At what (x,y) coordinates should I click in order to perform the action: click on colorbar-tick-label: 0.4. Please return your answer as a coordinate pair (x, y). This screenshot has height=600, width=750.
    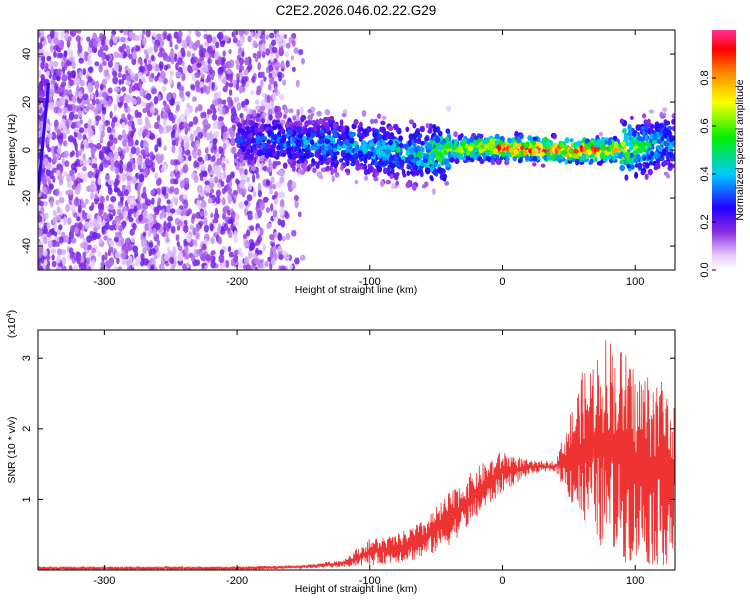
    Looking at the image, I should click on (705, 173).